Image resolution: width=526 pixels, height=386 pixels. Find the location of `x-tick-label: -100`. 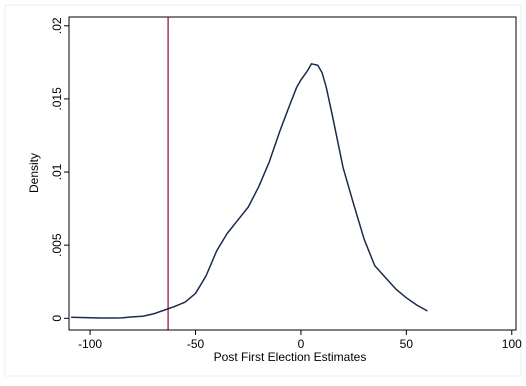

x-tick-label: -100 is located at coordinates (90, 344).